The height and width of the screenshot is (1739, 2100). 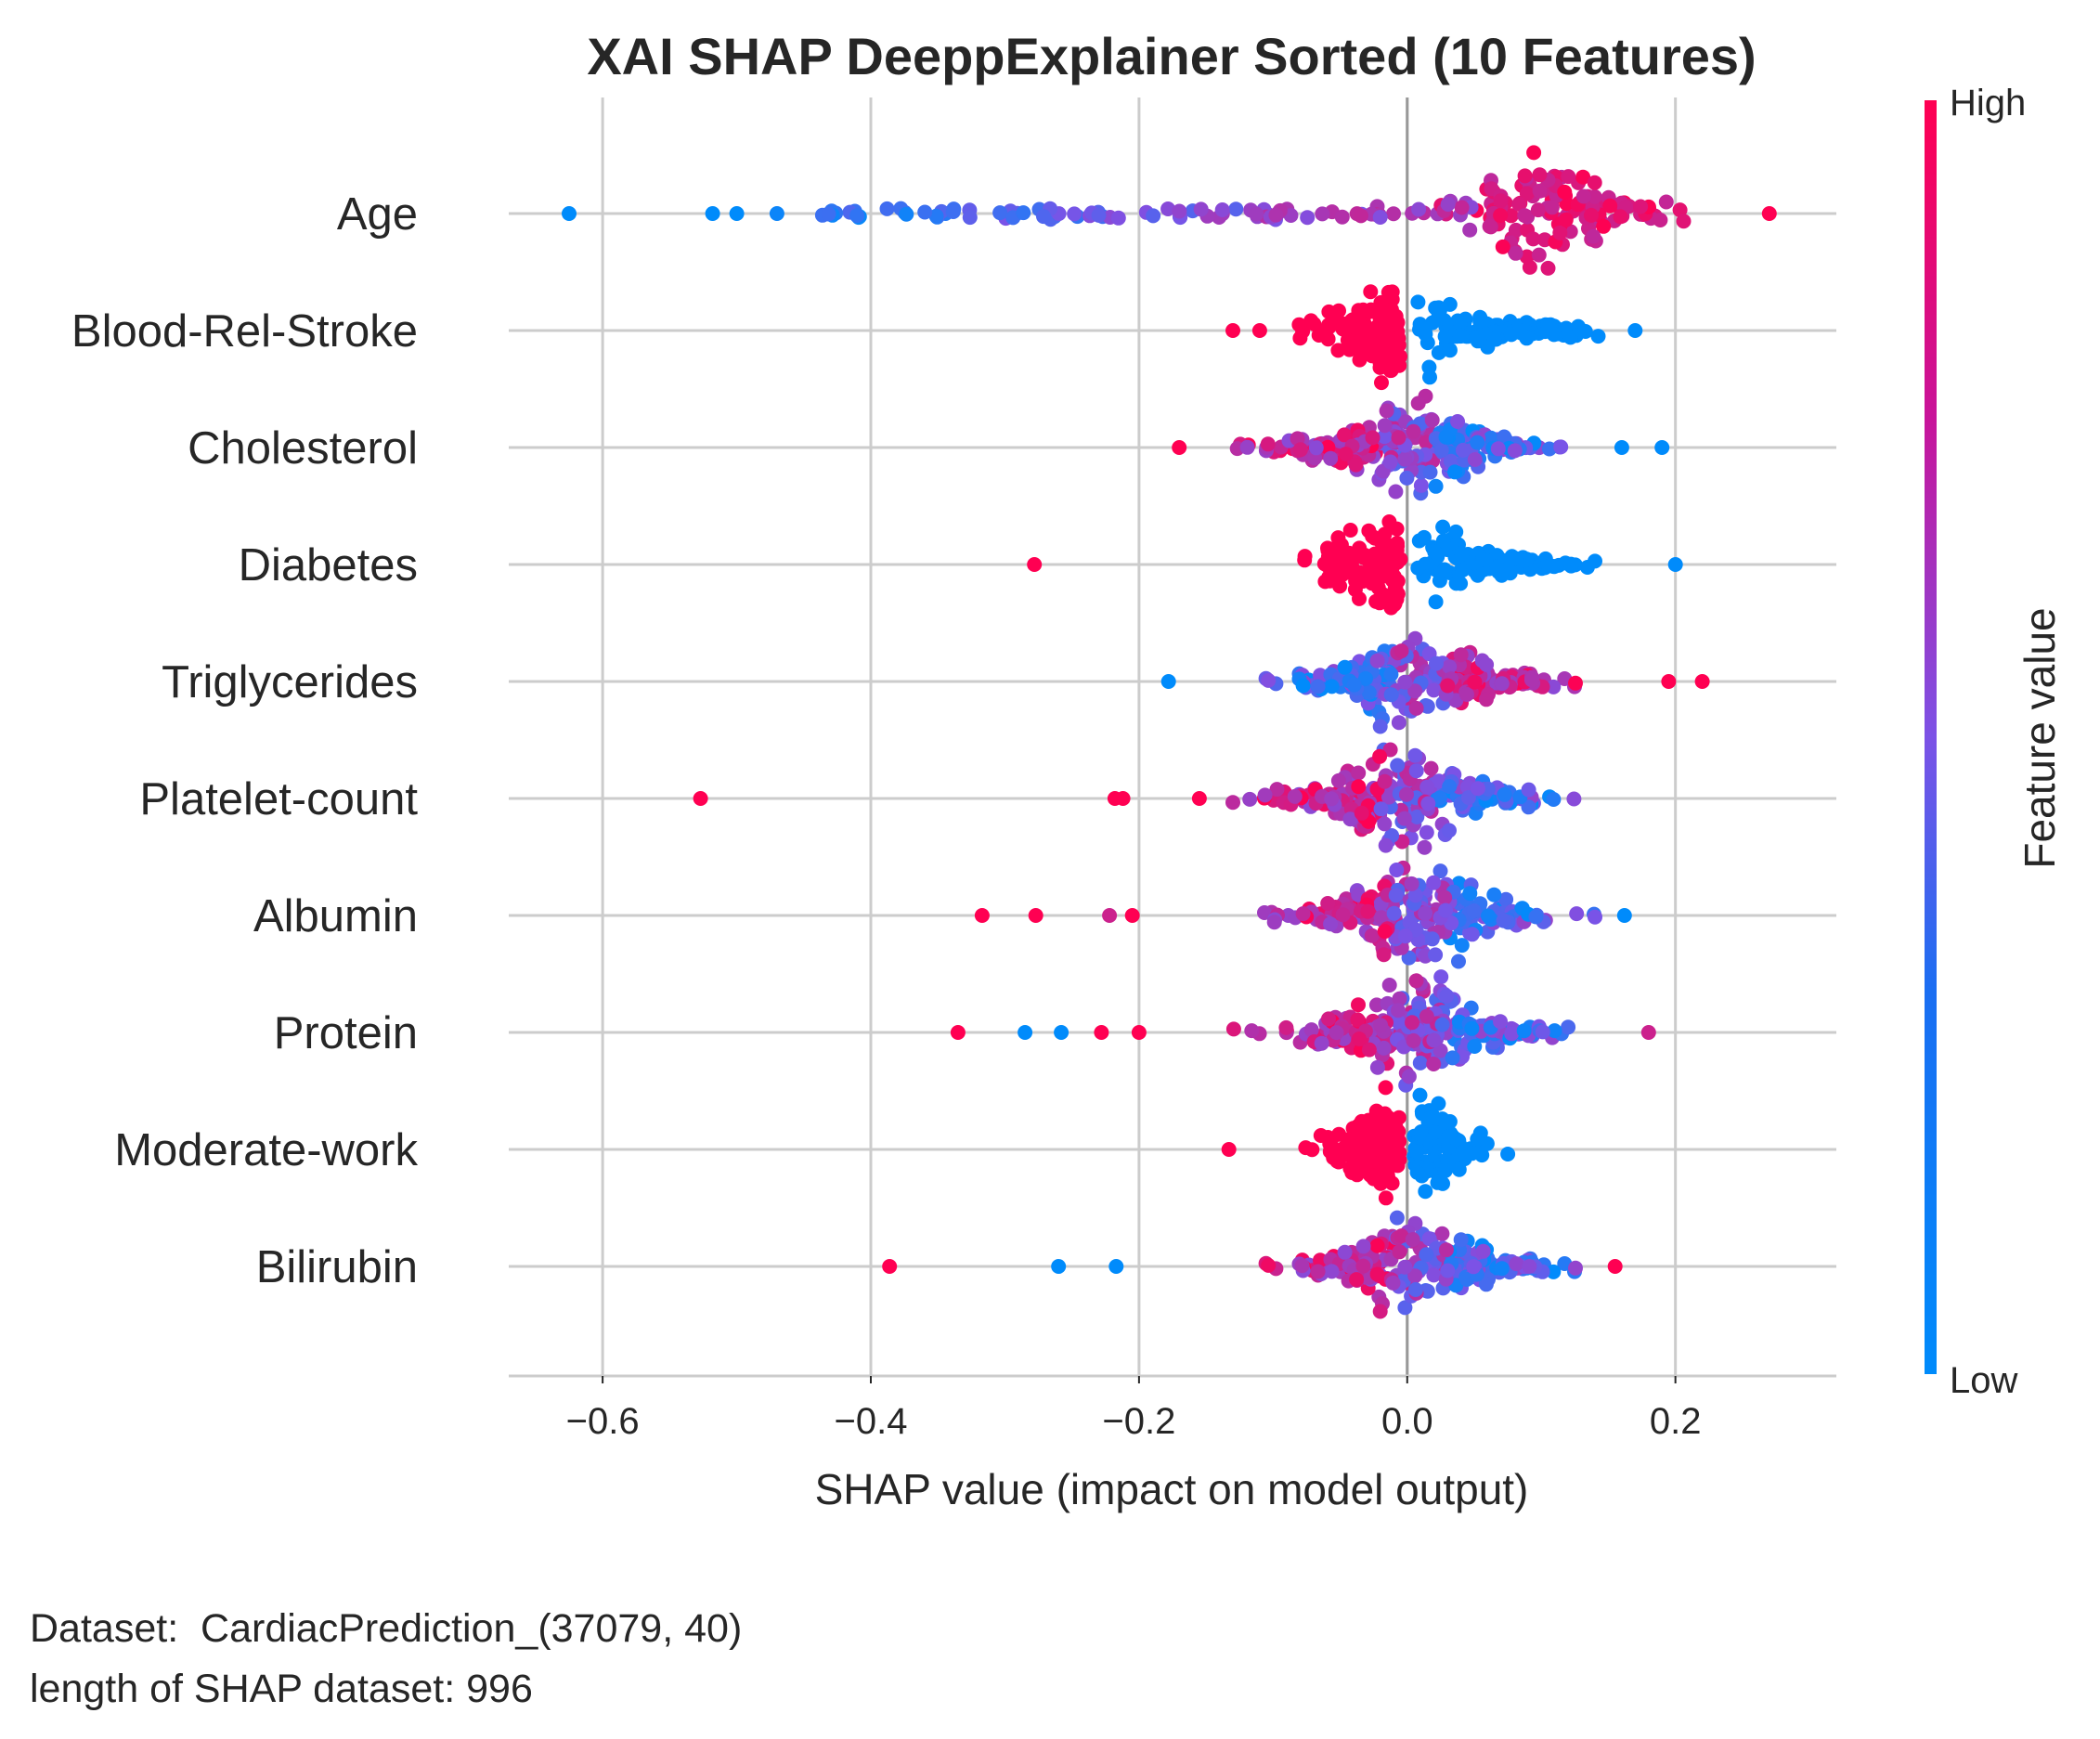 I want to click on feature-label: Platelet-count, so click(x=278, y=799).